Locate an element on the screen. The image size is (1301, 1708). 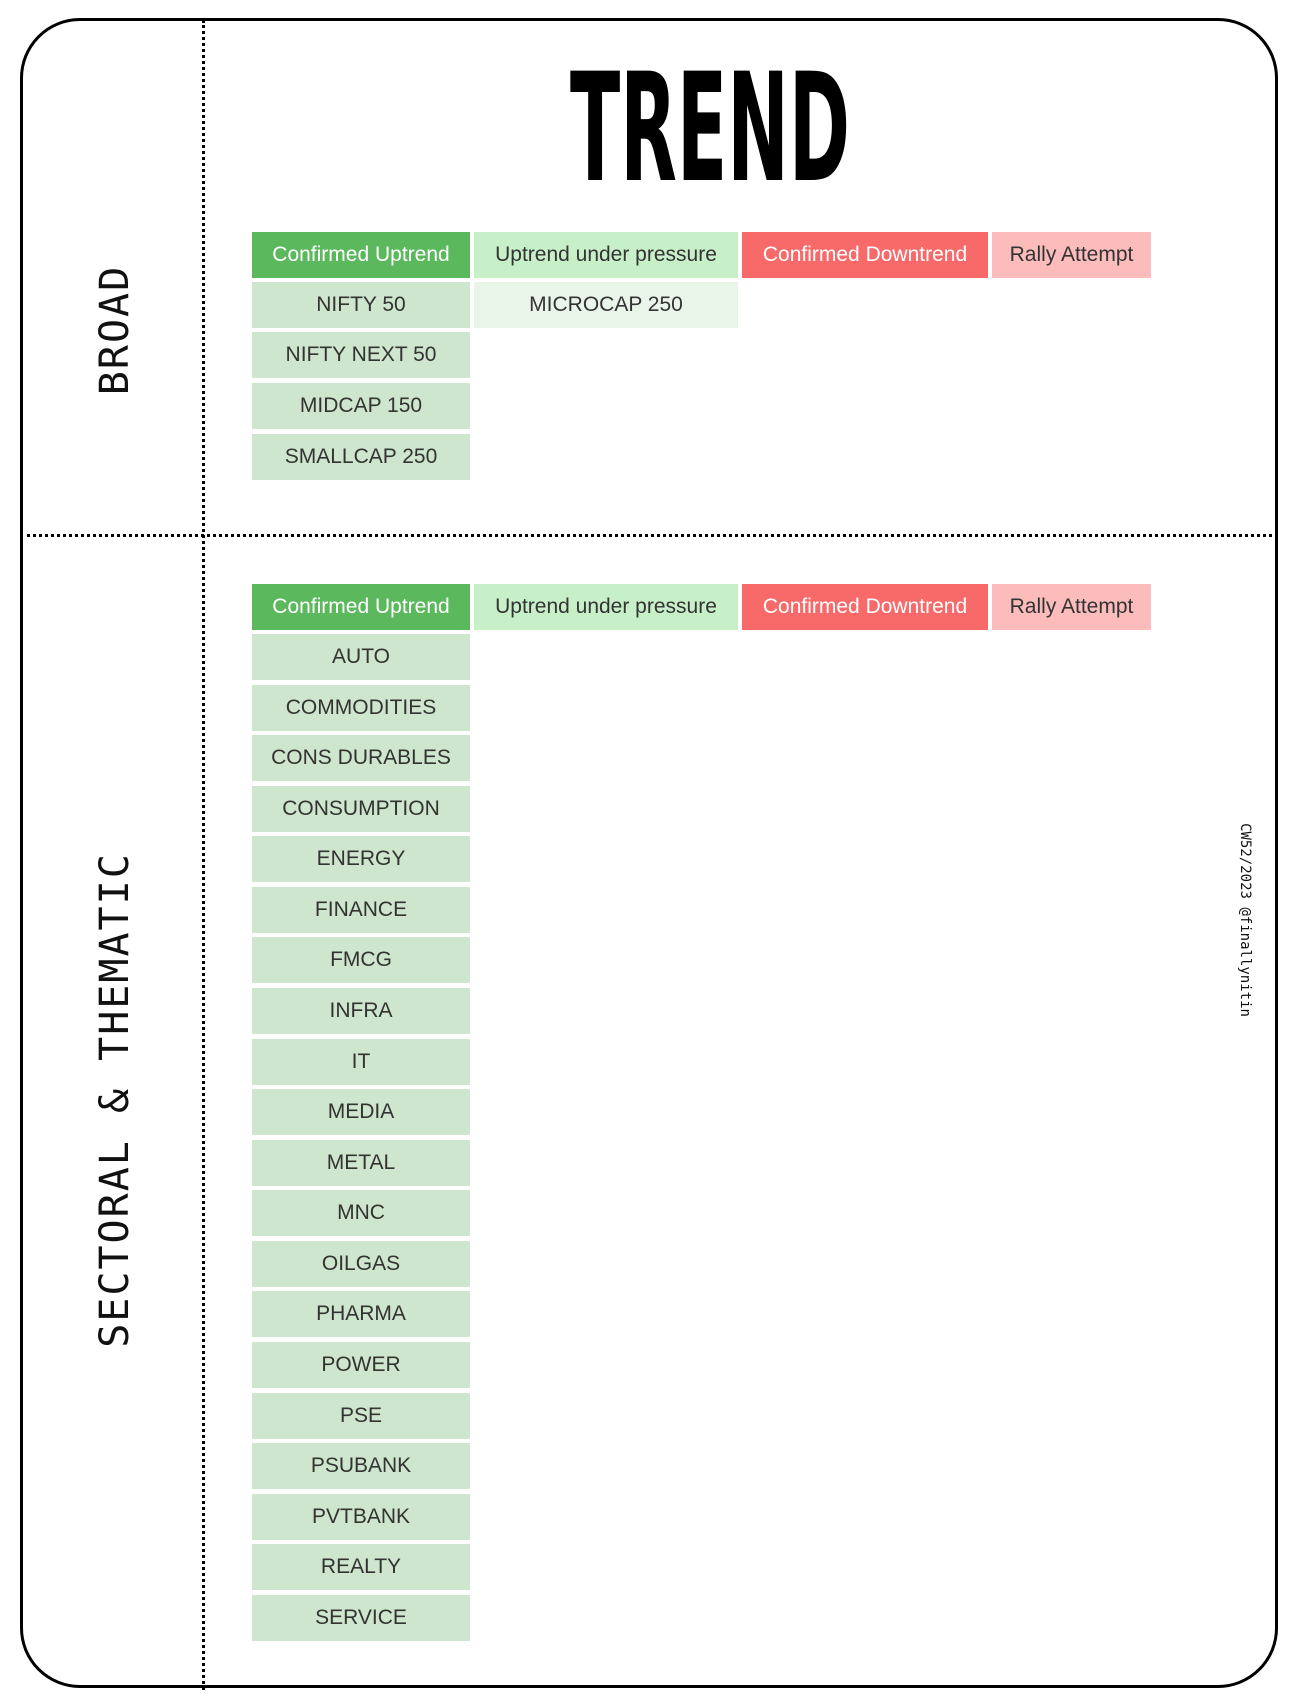
sectoral-uptrend-item: SERVICE is located at coordinates (361, 1618).